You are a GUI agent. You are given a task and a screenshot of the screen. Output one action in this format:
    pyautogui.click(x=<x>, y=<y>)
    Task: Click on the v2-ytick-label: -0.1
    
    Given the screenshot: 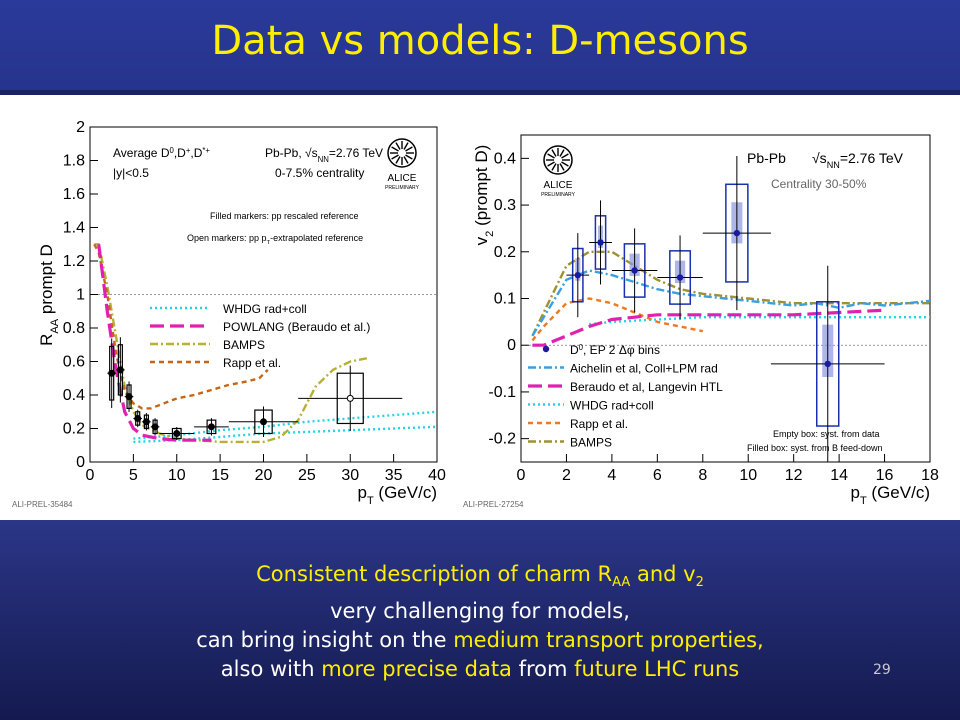 What is the action you would take?
    pyautogui.click(x=502, y=392)
    